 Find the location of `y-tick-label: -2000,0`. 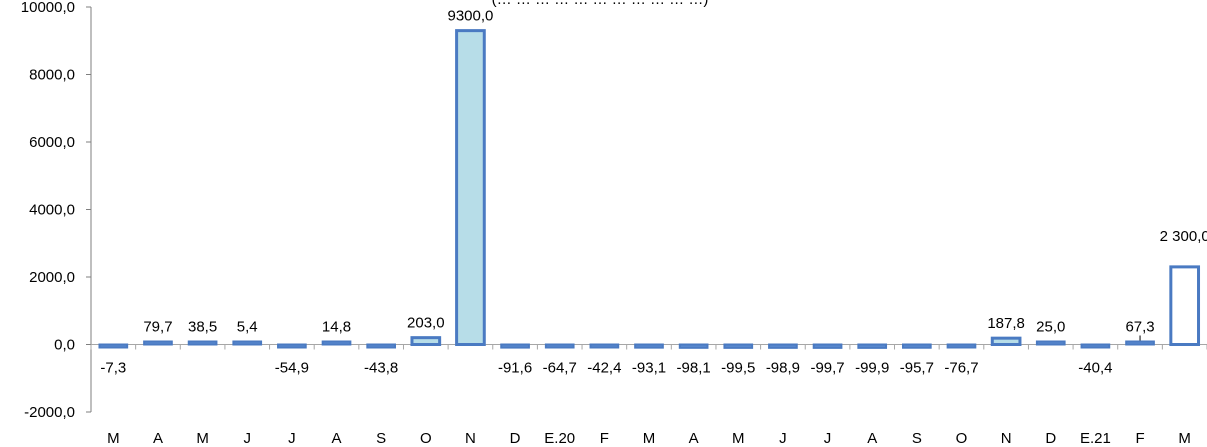

y-tick-label: -2000,0 is located at coordinates (49, 412).